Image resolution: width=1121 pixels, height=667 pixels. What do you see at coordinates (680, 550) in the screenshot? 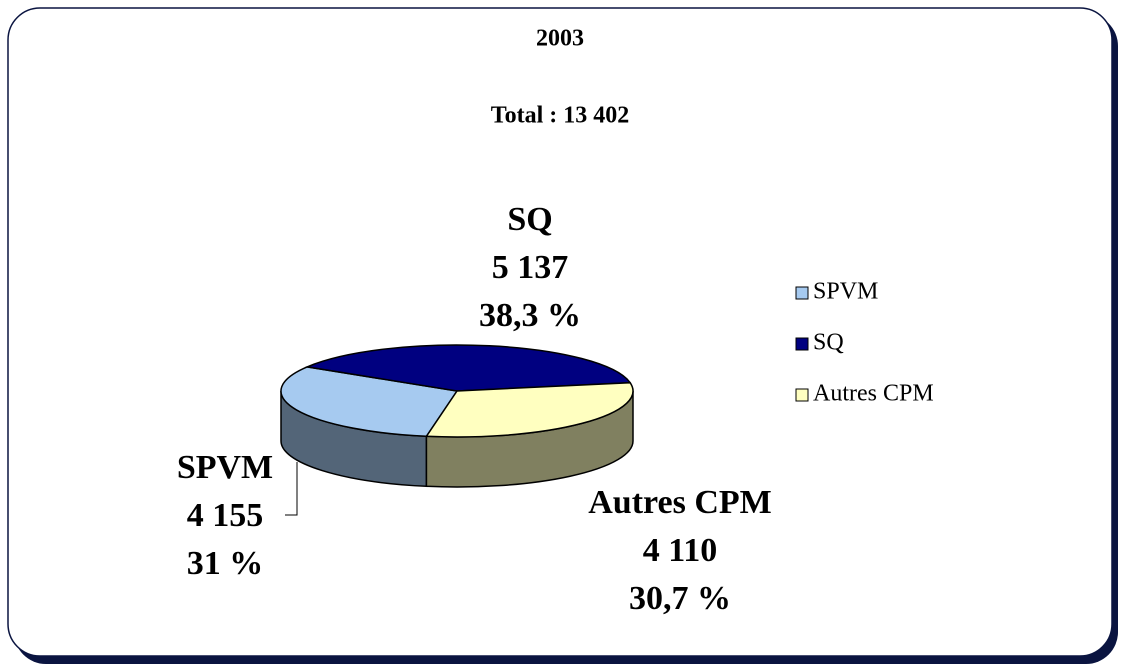
I see `data-label-value: 4 110` at bounding box center [680, 550].